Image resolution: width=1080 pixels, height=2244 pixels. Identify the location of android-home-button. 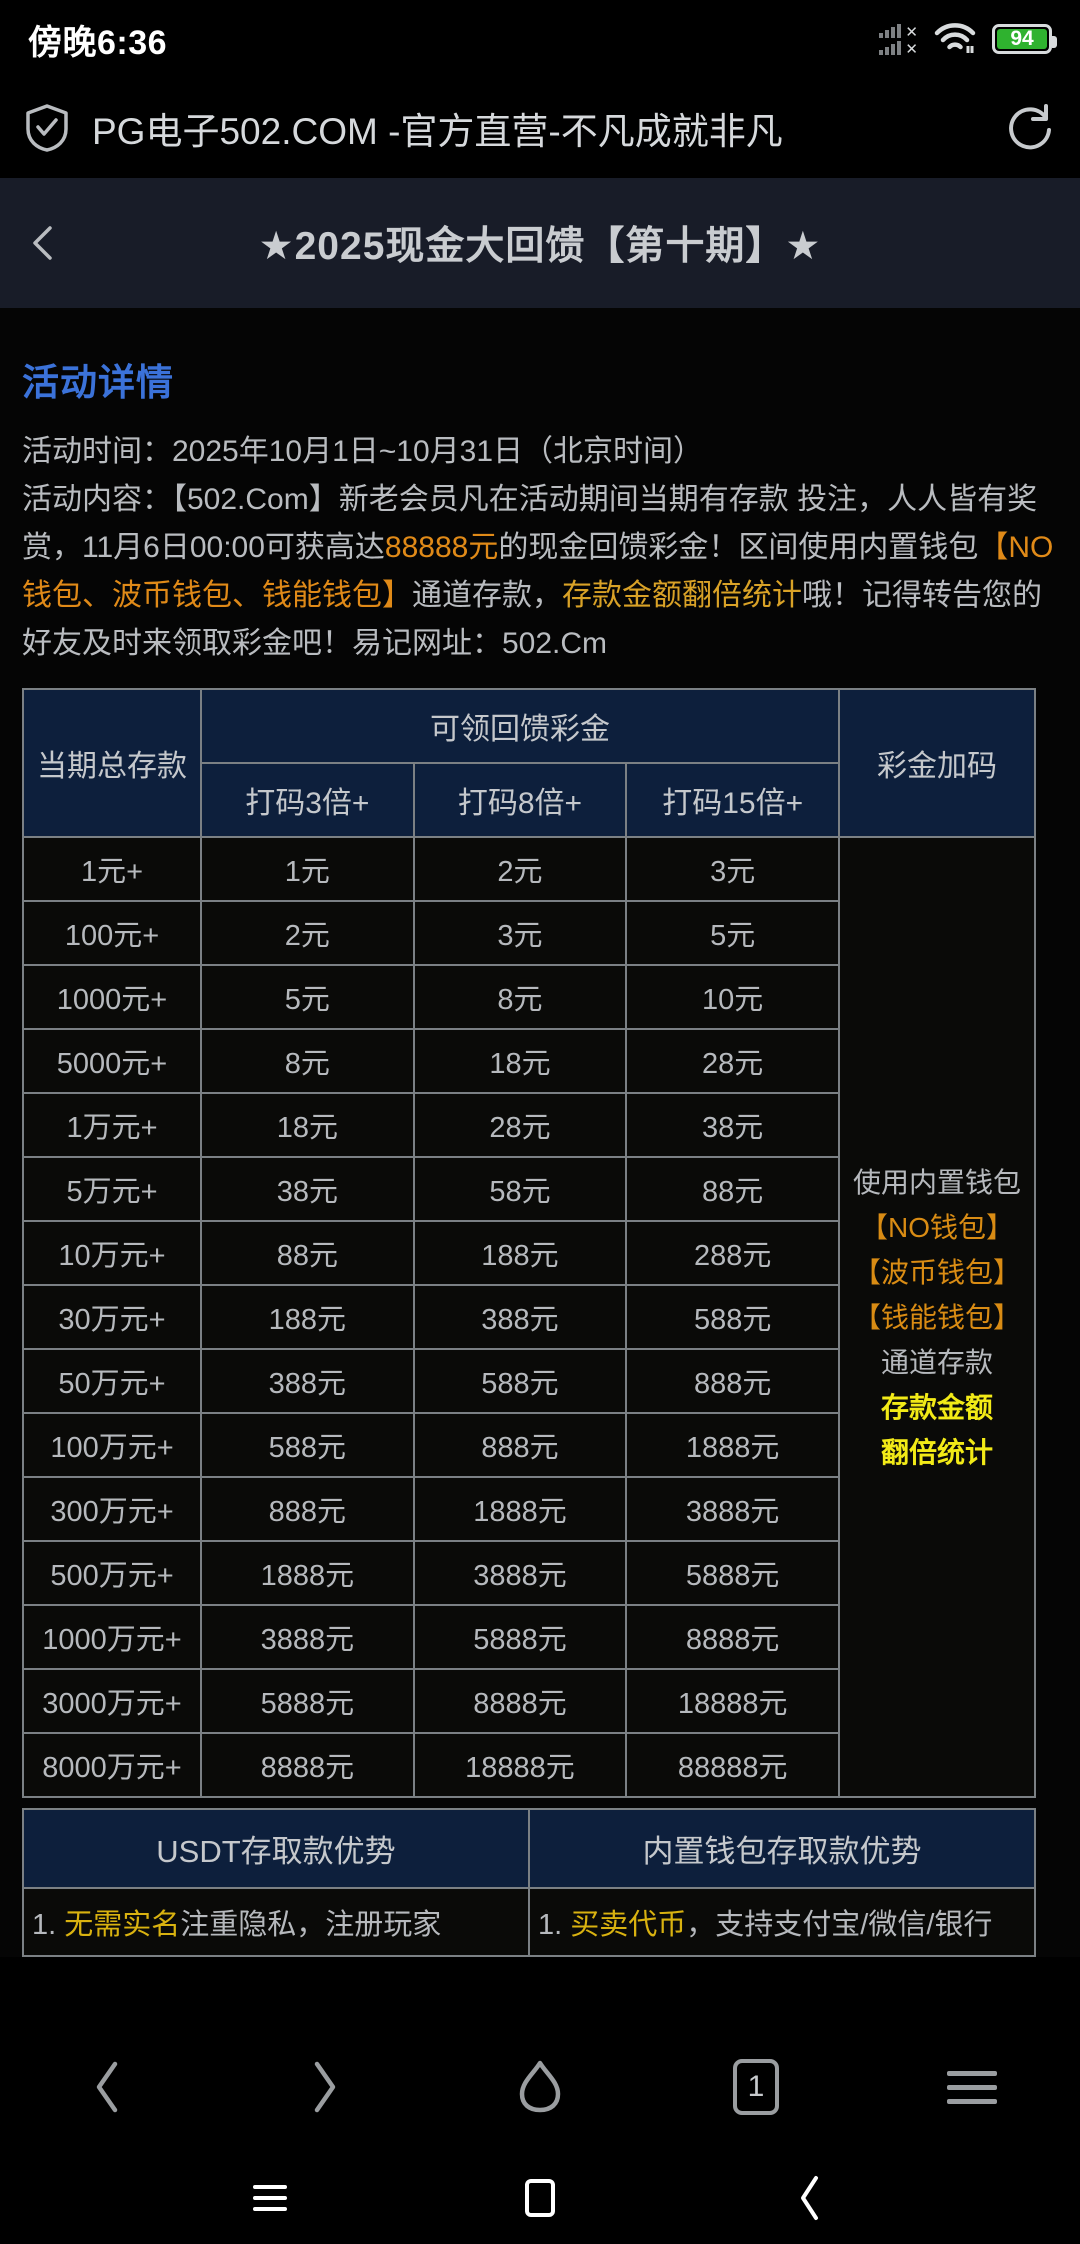
(540, 2198).